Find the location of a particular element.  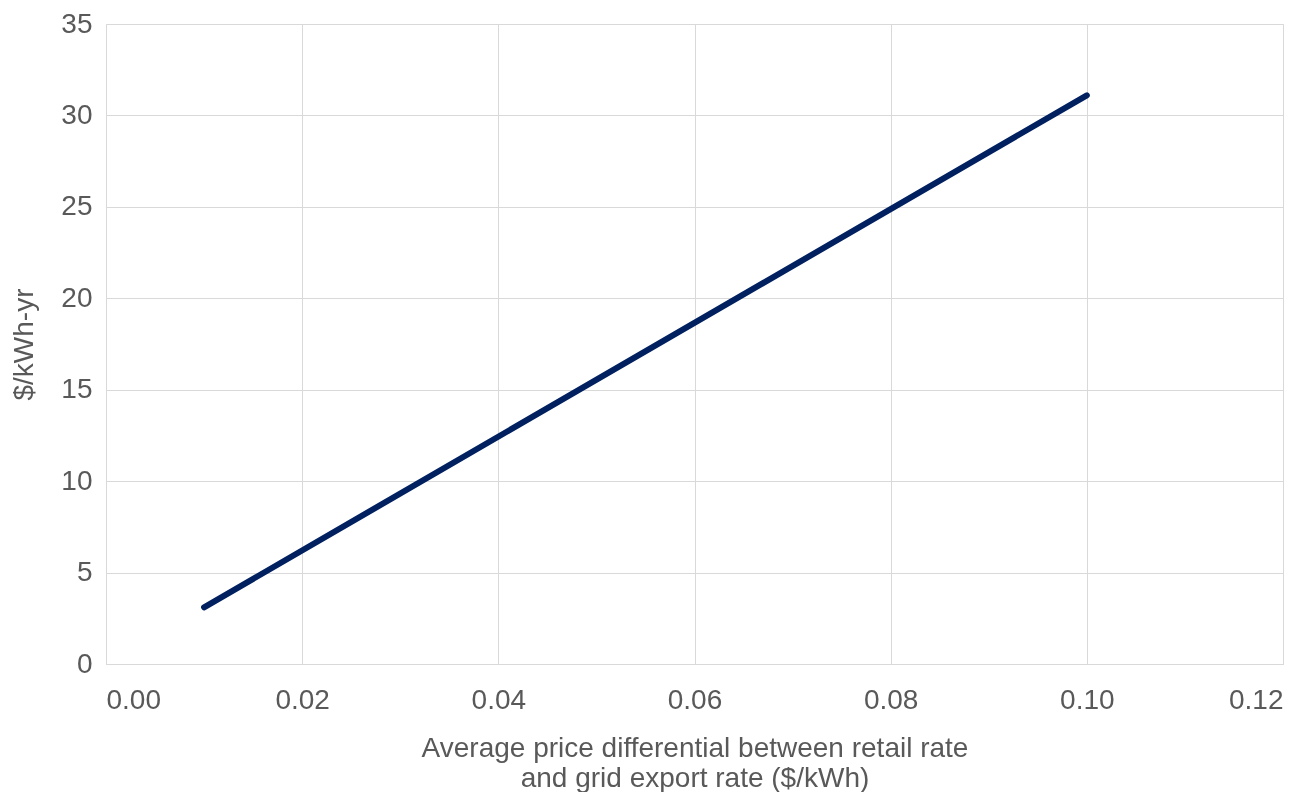

y-tick-label: 15 is located at coordinates (77, 389).